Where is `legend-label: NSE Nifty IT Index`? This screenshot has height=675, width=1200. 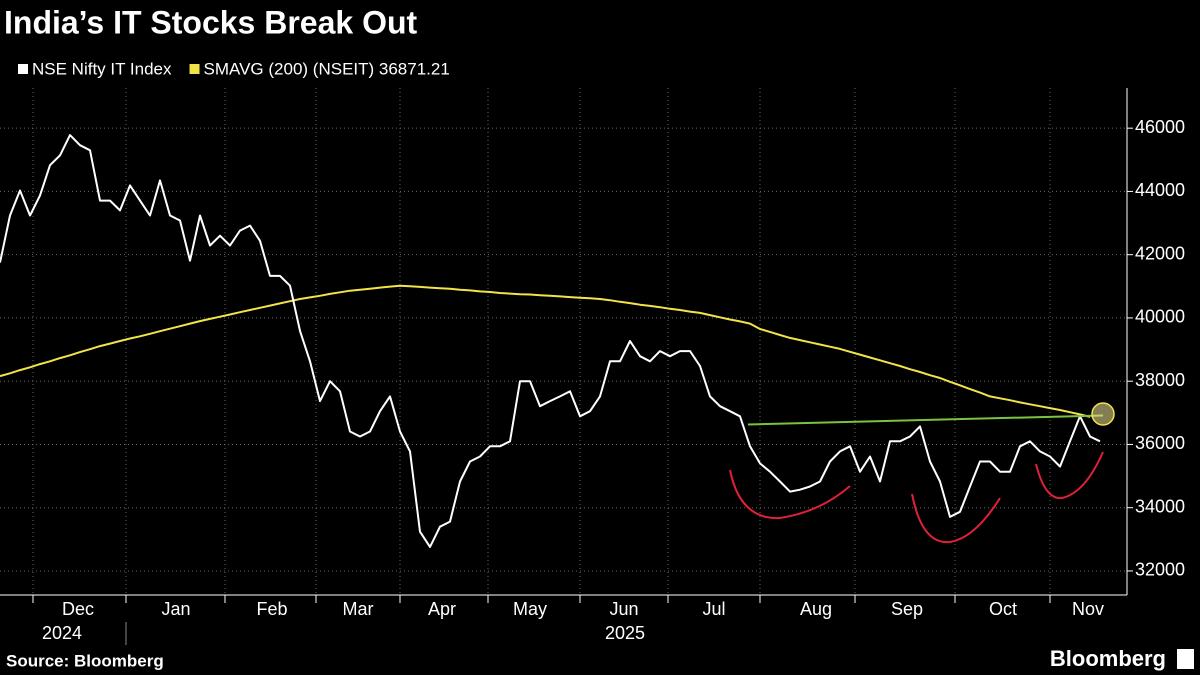
legend-label: NSE Nifty IT Index is located at coordinates (102, 68).